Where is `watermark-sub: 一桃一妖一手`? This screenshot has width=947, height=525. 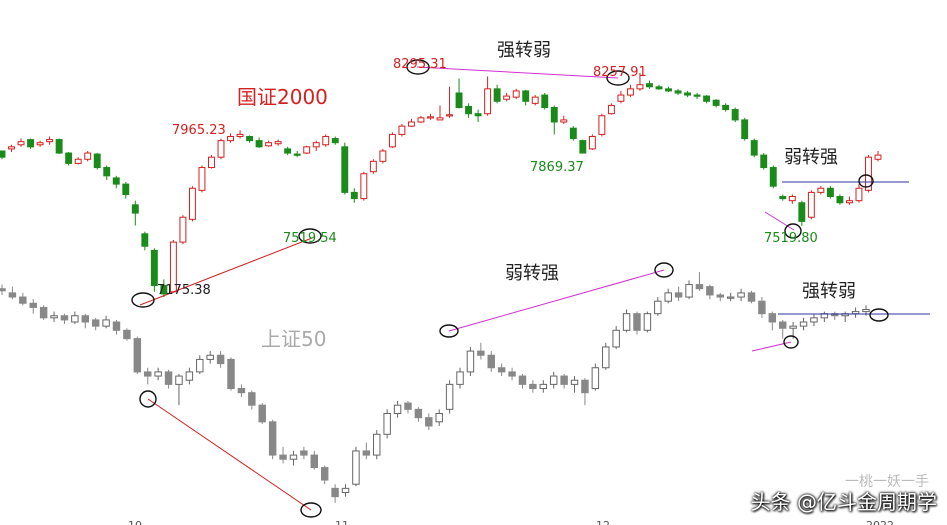 watermark-sub: 一桃一妖一手 is located at coordinates (887, 482).